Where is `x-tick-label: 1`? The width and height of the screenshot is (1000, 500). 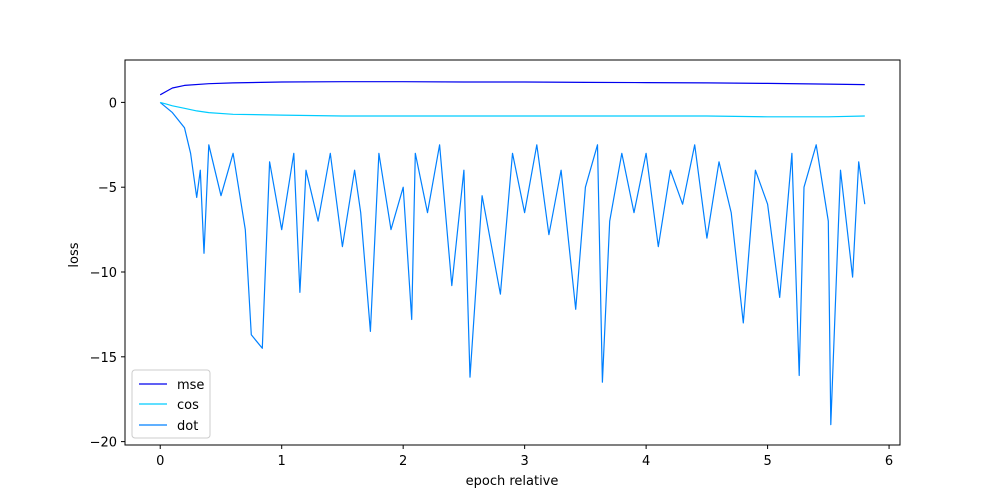
x-tick-label: 1 is located at coordinates (282, 461).